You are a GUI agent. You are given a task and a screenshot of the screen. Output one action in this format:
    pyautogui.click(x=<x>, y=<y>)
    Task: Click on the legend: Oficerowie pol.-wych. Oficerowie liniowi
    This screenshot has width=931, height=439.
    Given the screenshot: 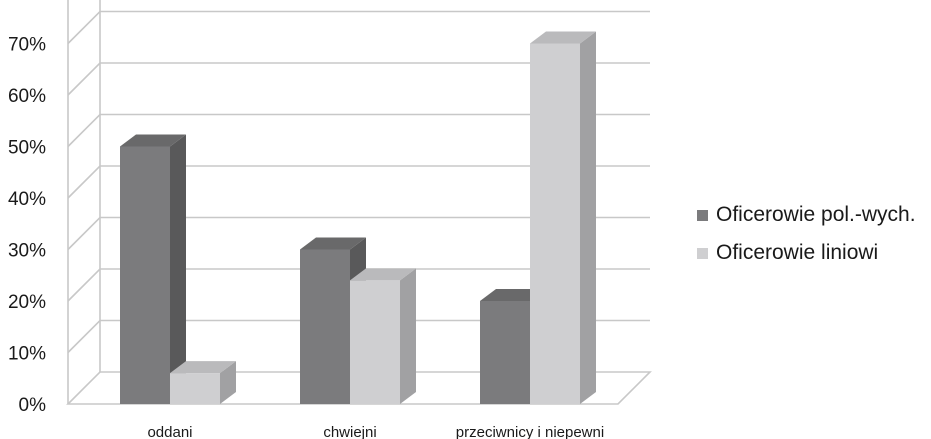 What is the action you would take?
    pyautogui.click(x=806, y=234)
    